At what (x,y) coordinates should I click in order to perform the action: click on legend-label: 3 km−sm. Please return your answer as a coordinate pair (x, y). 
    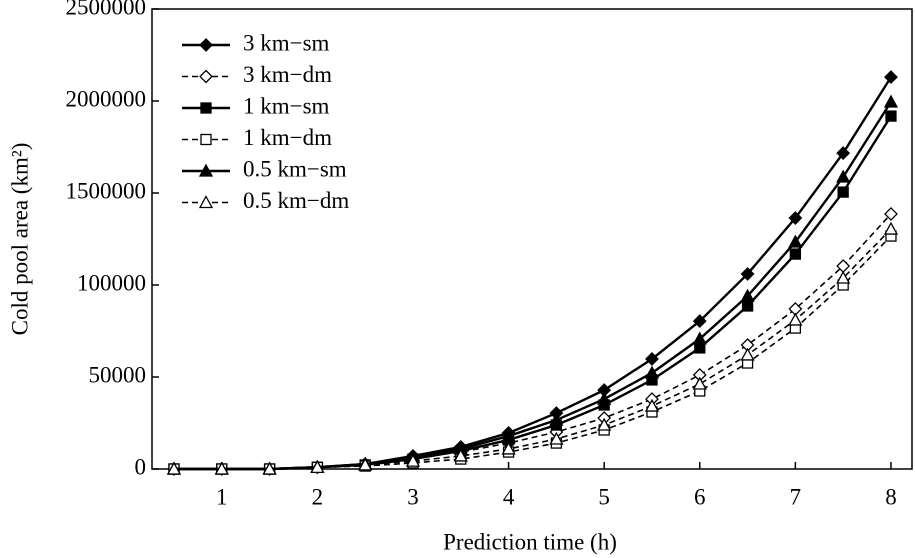
    Looking at the image, I should click on (286, 42).